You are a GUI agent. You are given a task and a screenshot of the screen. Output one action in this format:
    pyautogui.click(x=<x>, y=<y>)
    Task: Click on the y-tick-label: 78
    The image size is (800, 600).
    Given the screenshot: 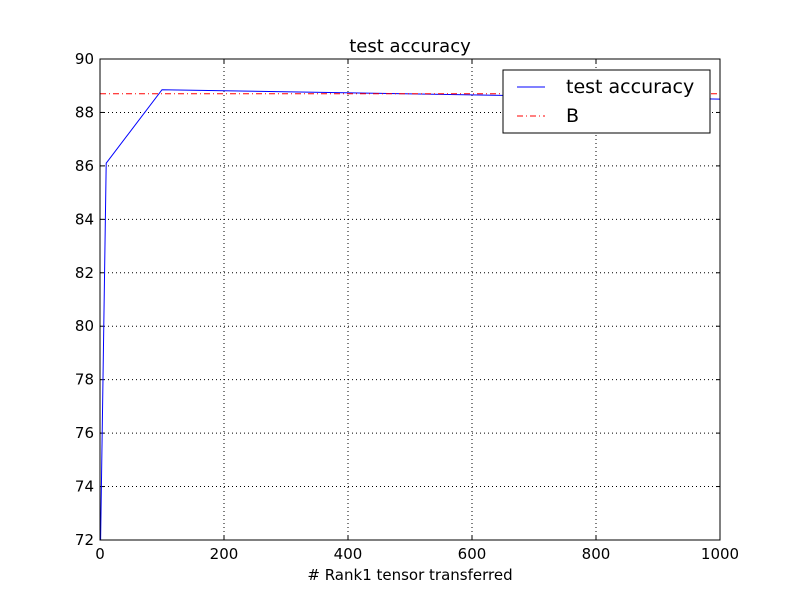 What is the action you would take?
    pyautogui.click(x=84, y=380)
    